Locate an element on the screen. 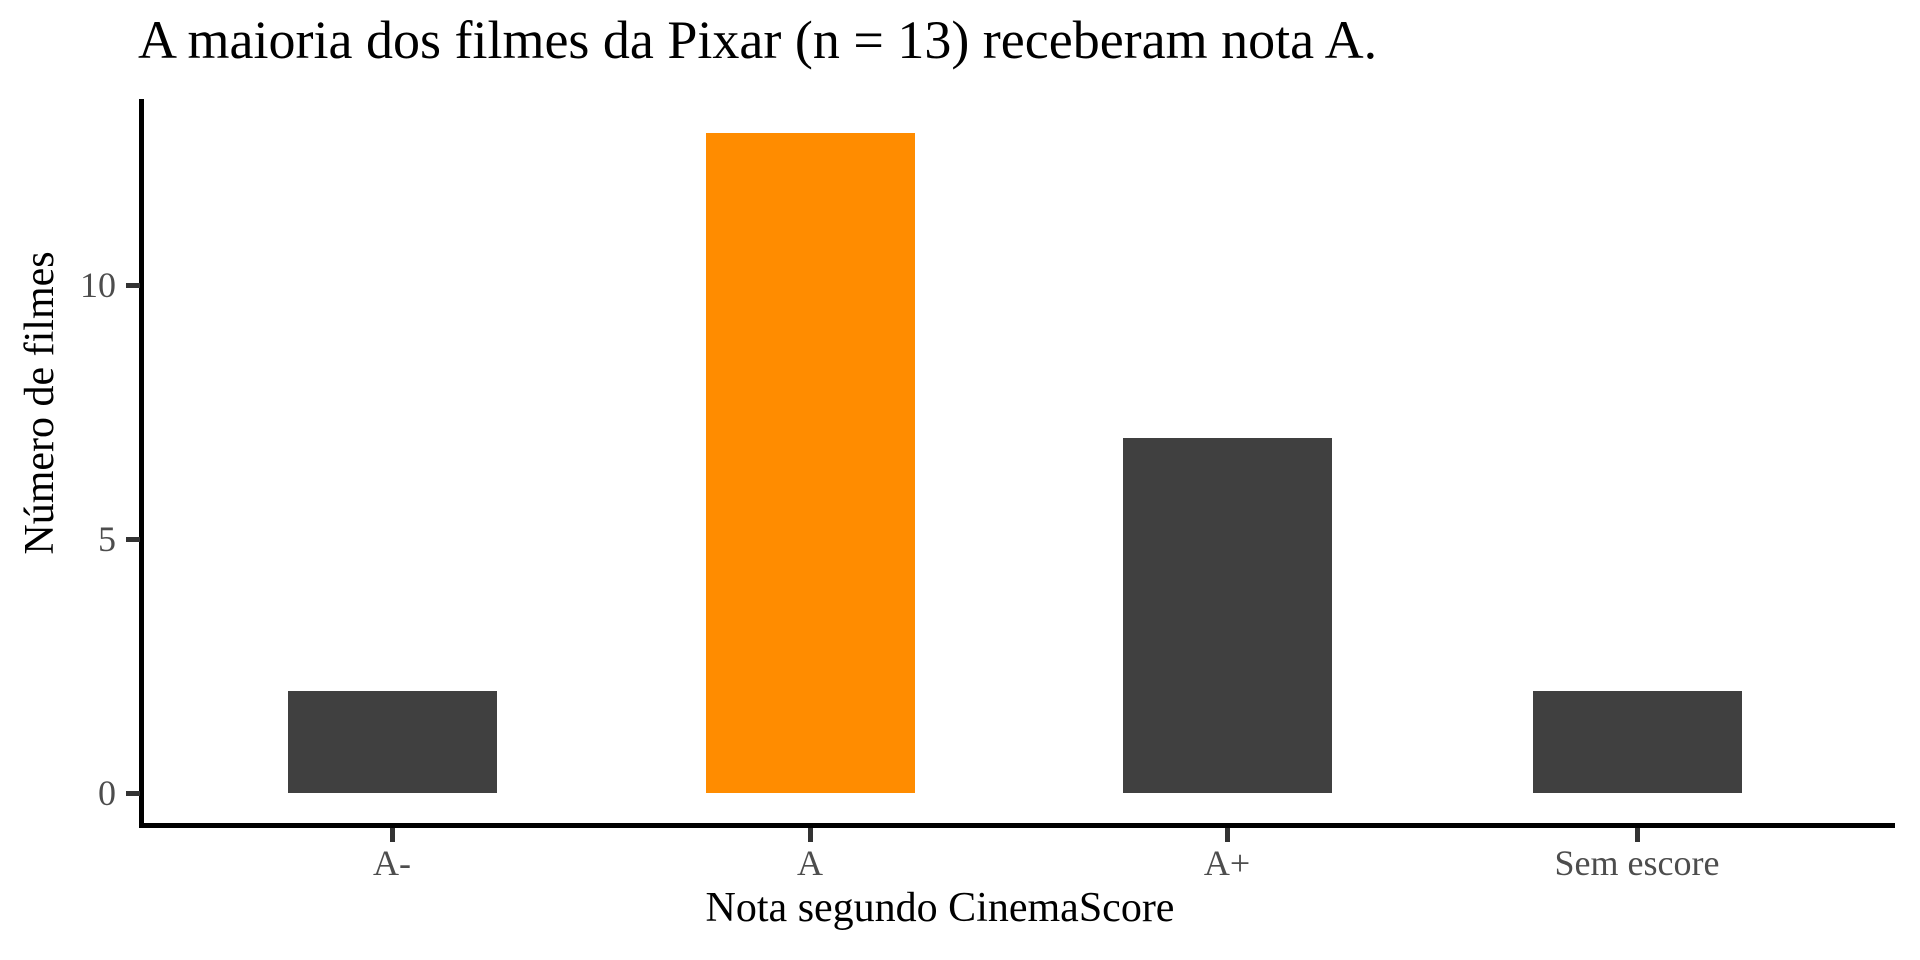 Image resolution: width=1920 pixels, height=960 pixels. y-axis-line is located at coordinates (141, 463).